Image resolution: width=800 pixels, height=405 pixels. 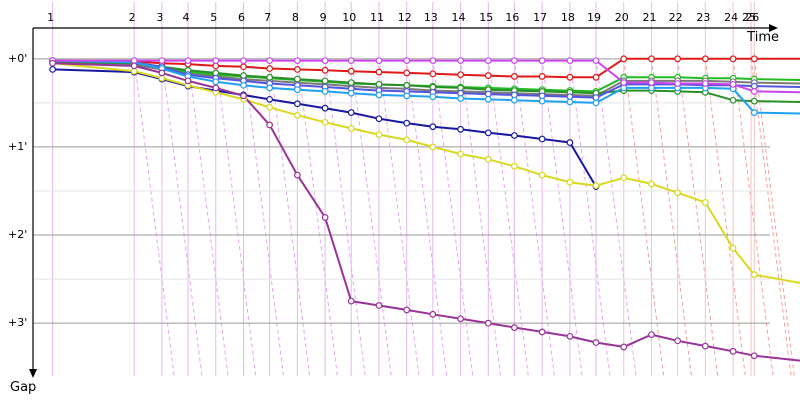 What do you see at coordinates (405, 17) in the screenshot?
I see `x-tick-label: 12` at bounding box center [405, 17].